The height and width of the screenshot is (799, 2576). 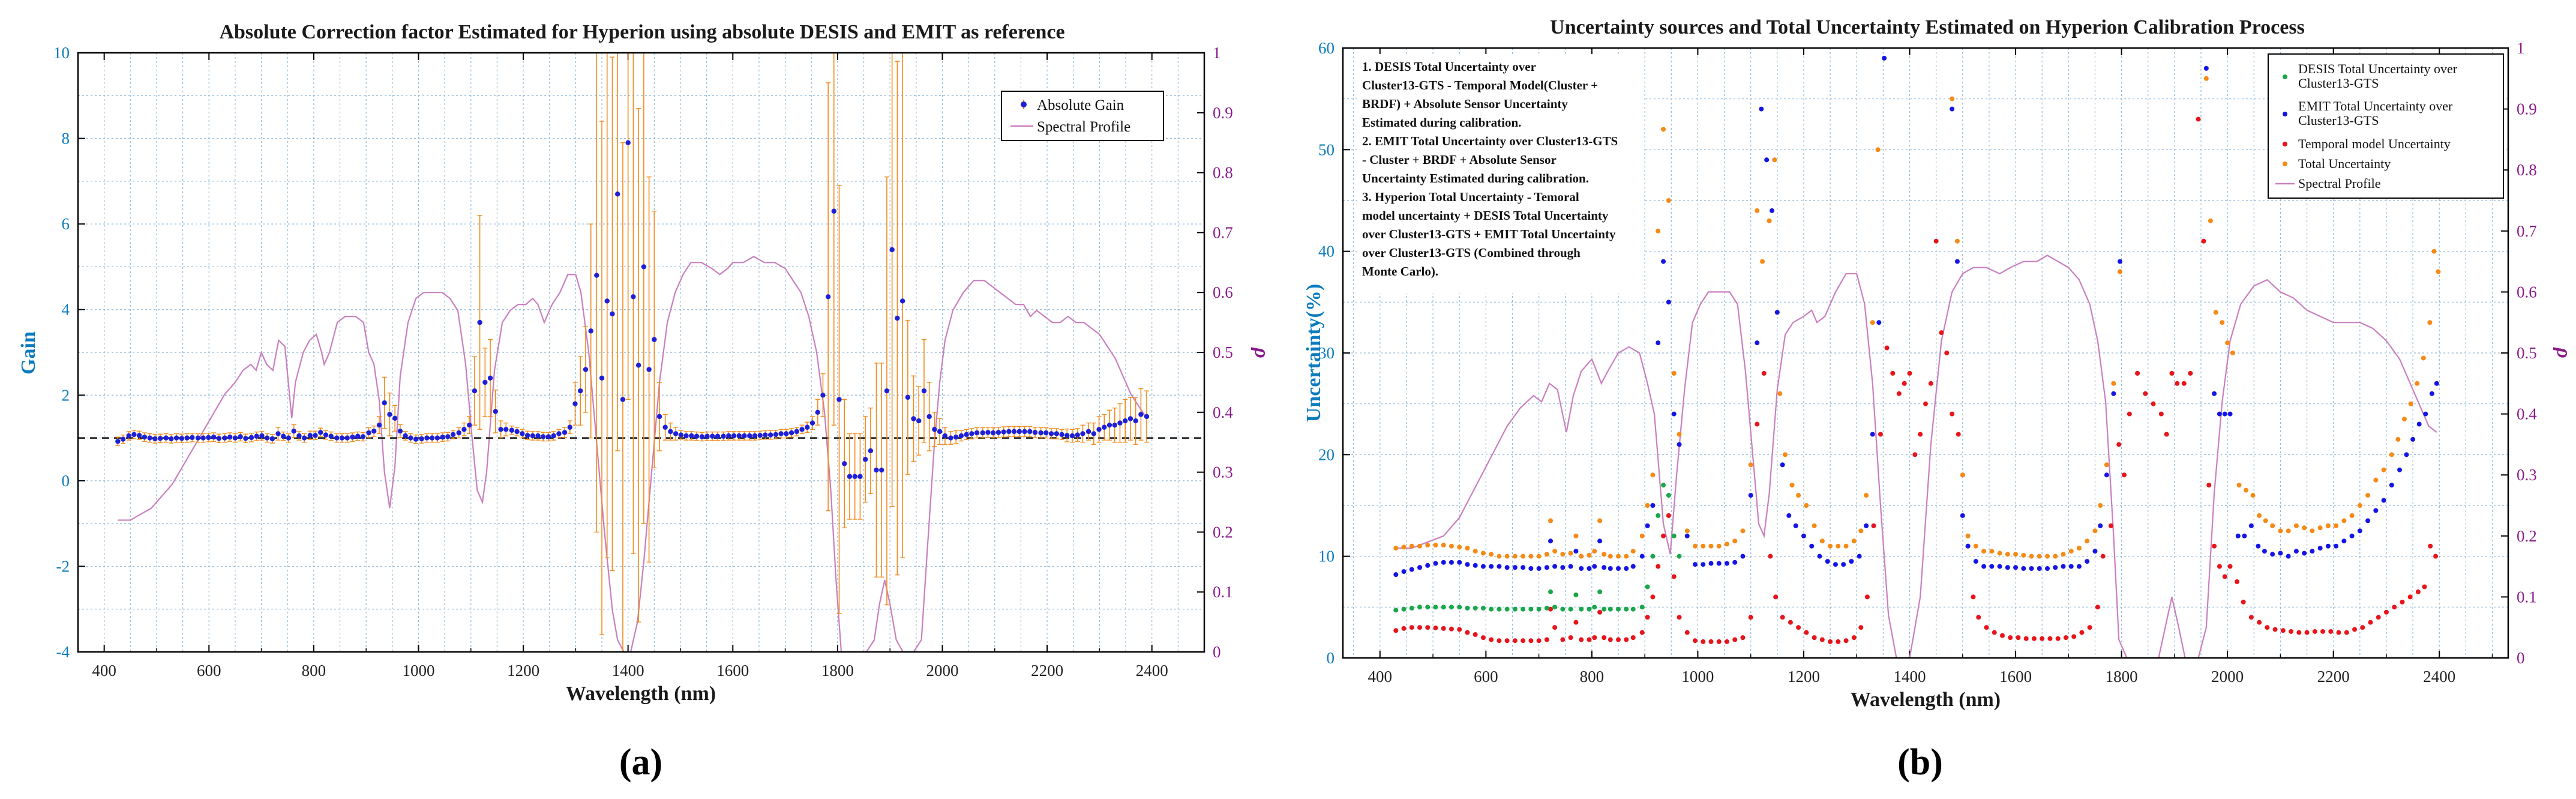 I want to click on x-tick-label: 800, so click(x=314, y=671).